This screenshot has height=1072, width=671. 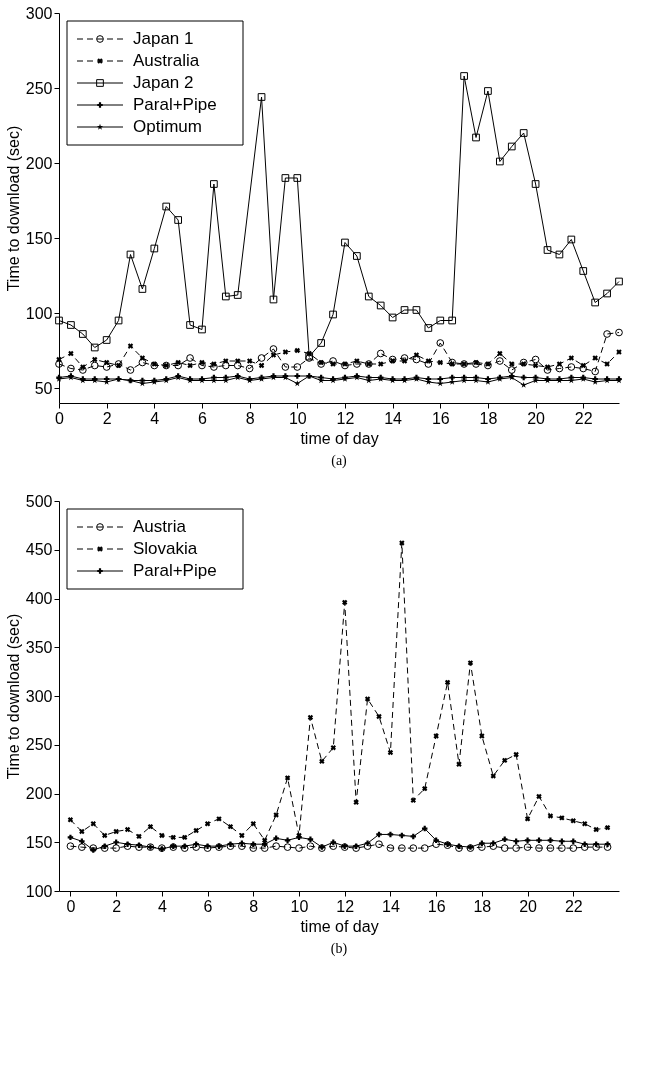 I want to click on legend-label: Japan 2, so click(x=163, y=82).